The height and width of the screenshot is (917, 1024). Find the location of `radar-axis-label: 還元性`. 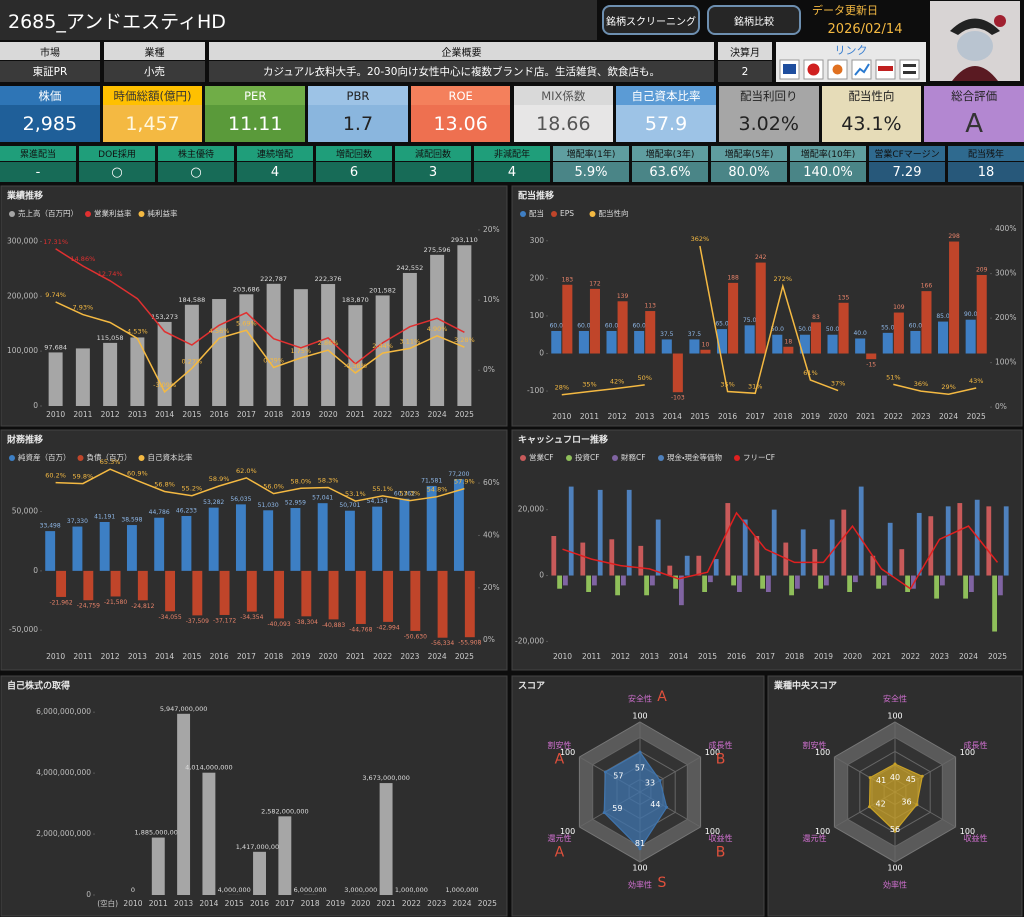

radar-axis-label: 還元性 is located at coordinates (814, 838).